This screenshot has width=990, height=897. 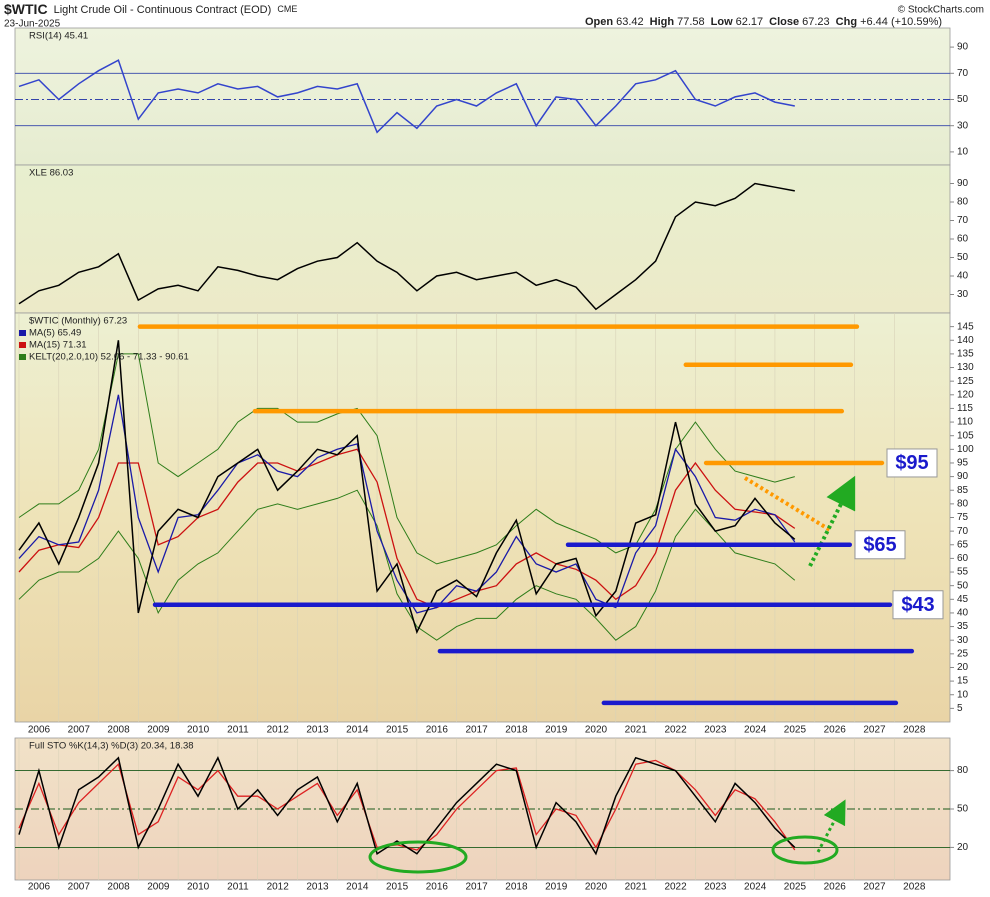 I want to click on source: © StockCharts.com, so click(x=941, y=10).